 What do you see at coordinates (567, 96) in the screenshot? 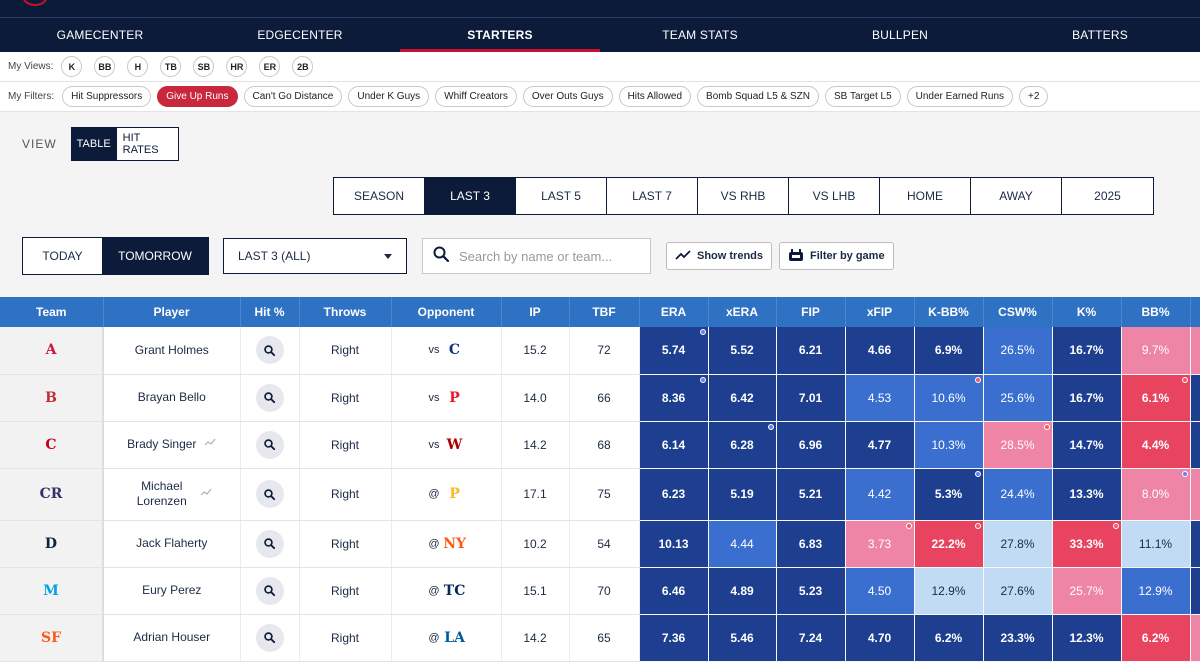
I see `filter-chip: Over Outs Guys` at bounding box center [567, 96].